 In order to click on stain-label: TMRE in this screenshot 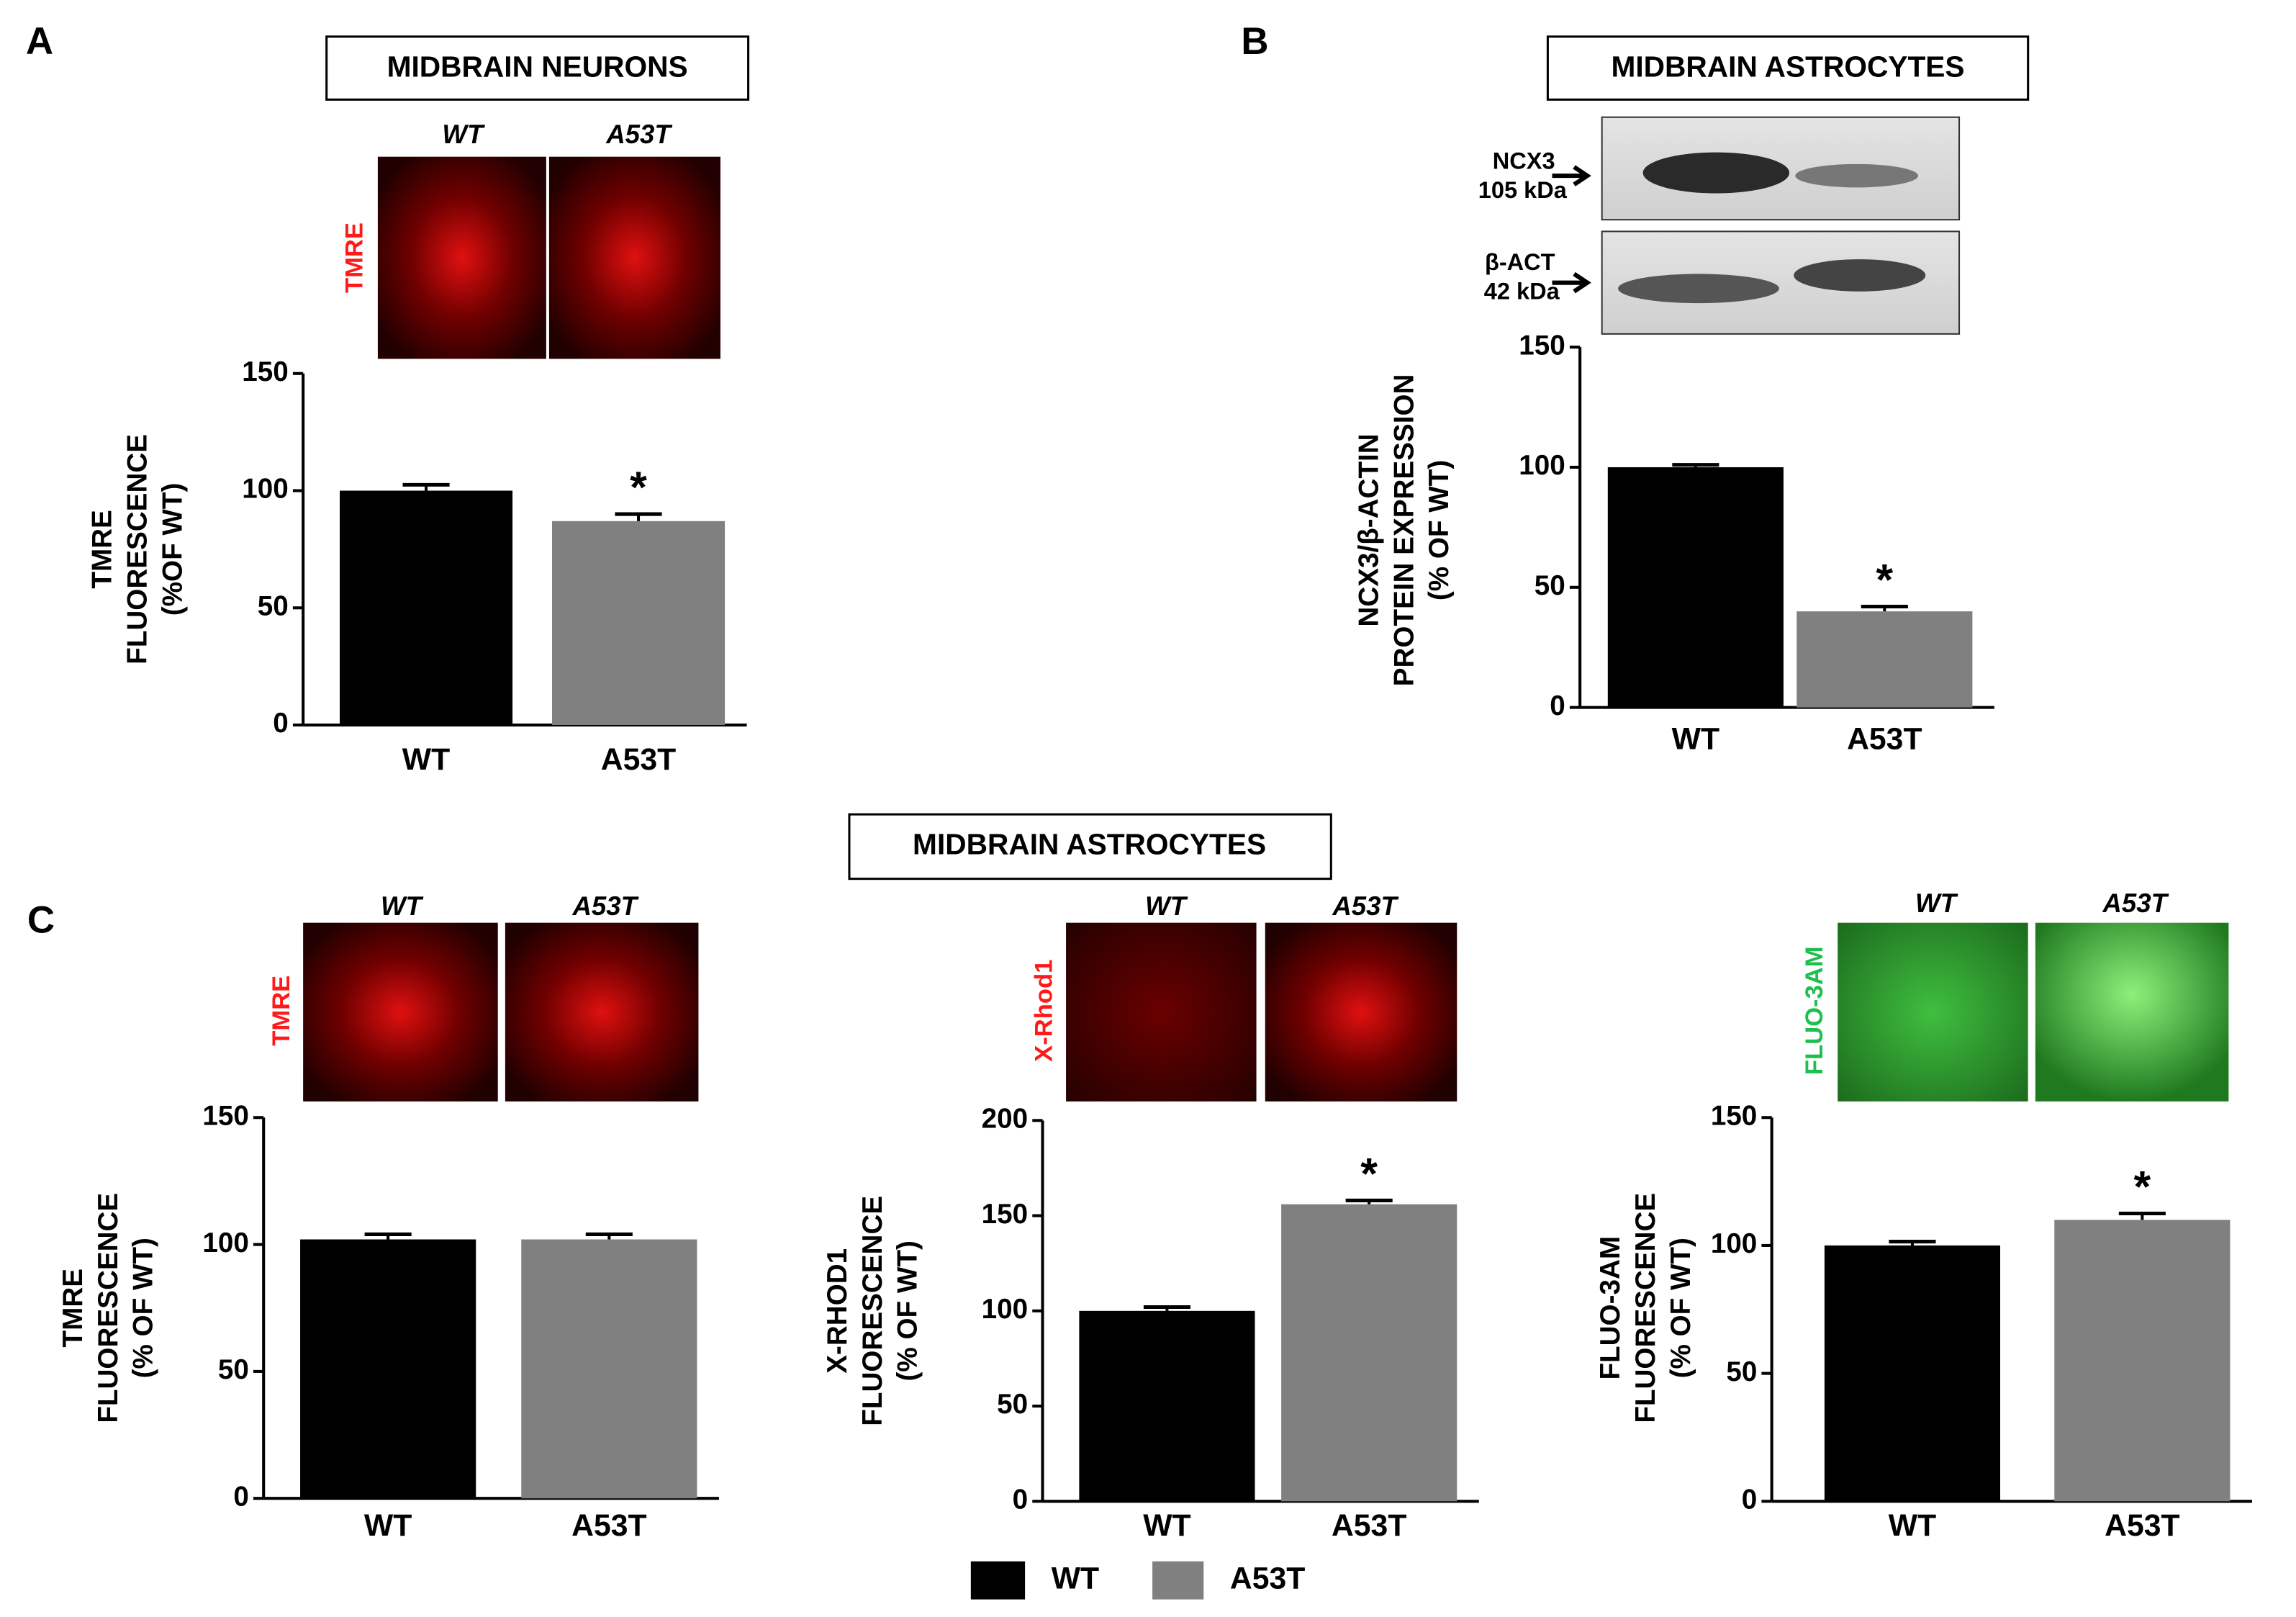, I will do `click(355, 257)`.